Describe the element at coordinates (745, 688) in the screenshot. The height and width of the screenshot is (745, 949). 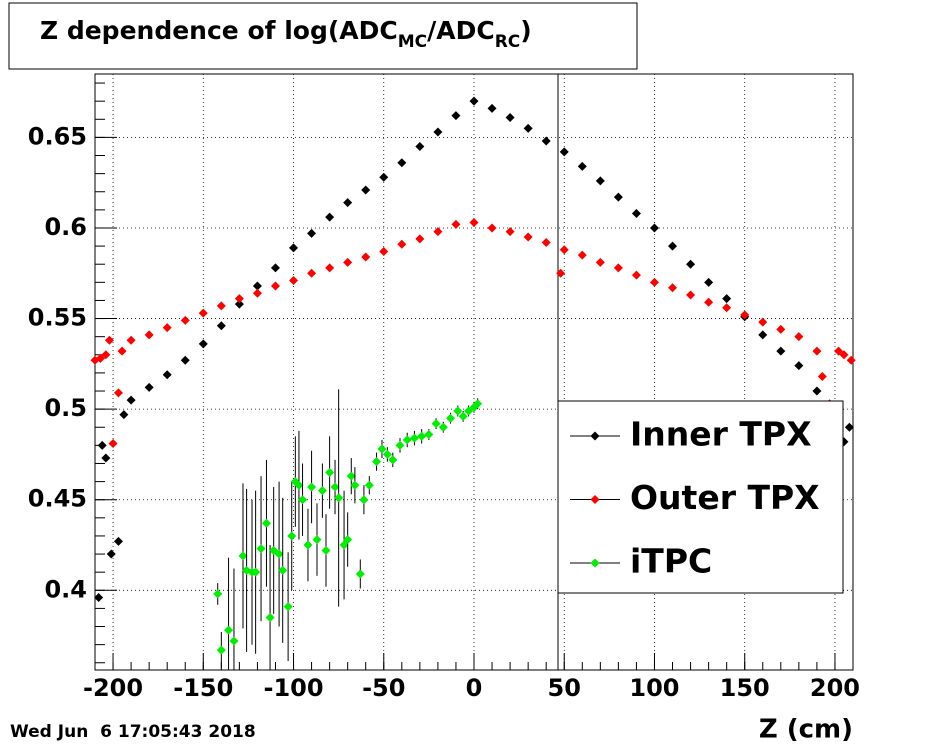
I see `x-tick-label: 150` at that location.